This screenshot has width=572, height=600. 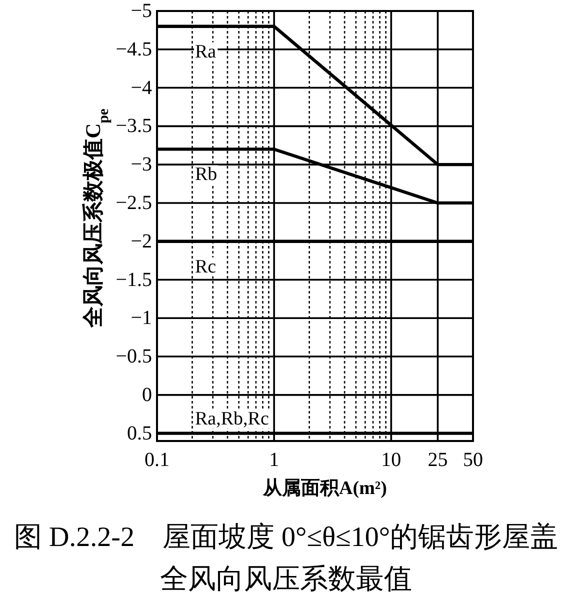 What do you see at coordinates (134, 203) in the screenshot?
I see `y-tick-label: −2.5` at bounding box center [134, 203].